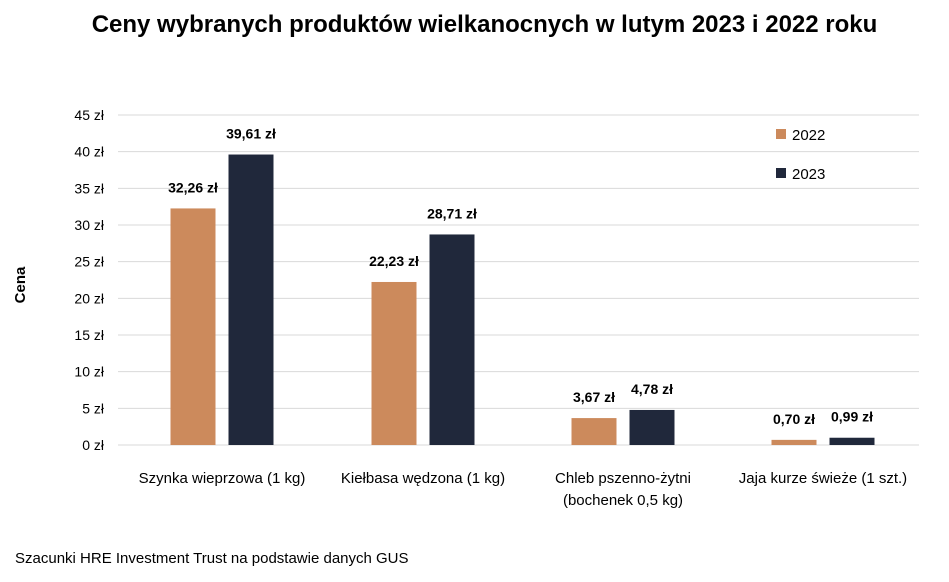 This screenshot has height=582, width=949. Describe the element at coordinates (423, 478) in the screenshot. I see `x-category-label: Kiełbasa wędzona (1 kg)` at that location.